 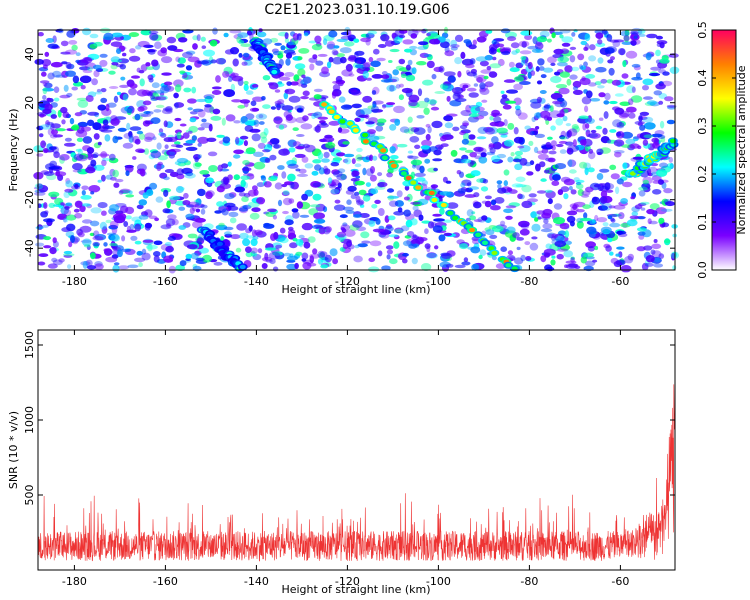 I want to click on colorbar-tick-label: 0.1, so click(x=702, y=222).